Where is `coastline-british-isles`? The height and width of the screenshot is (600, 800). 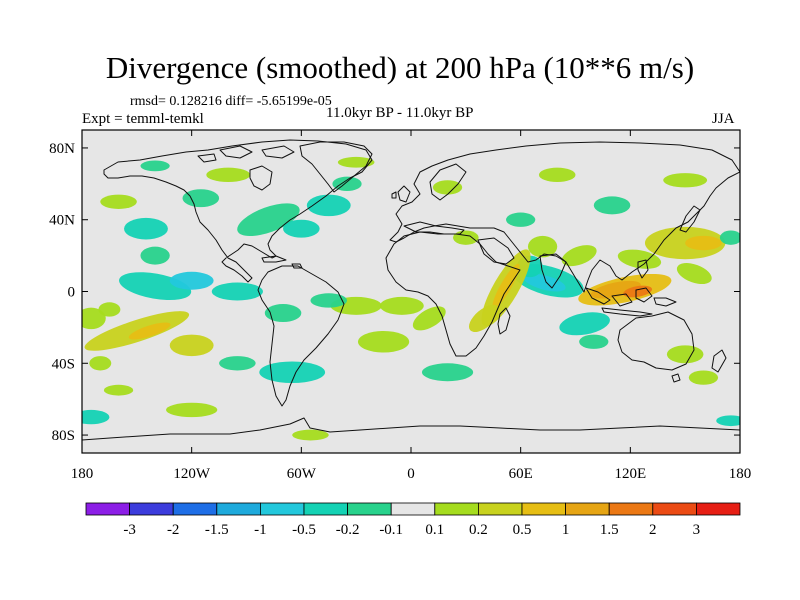
coastline-british-isles is located at coordinates (401, 194).